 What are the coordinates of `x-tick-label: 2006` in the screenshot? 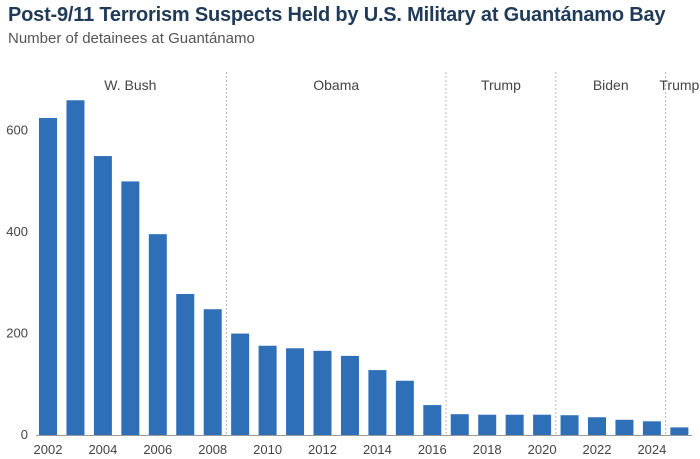 It's located at (157, 449).